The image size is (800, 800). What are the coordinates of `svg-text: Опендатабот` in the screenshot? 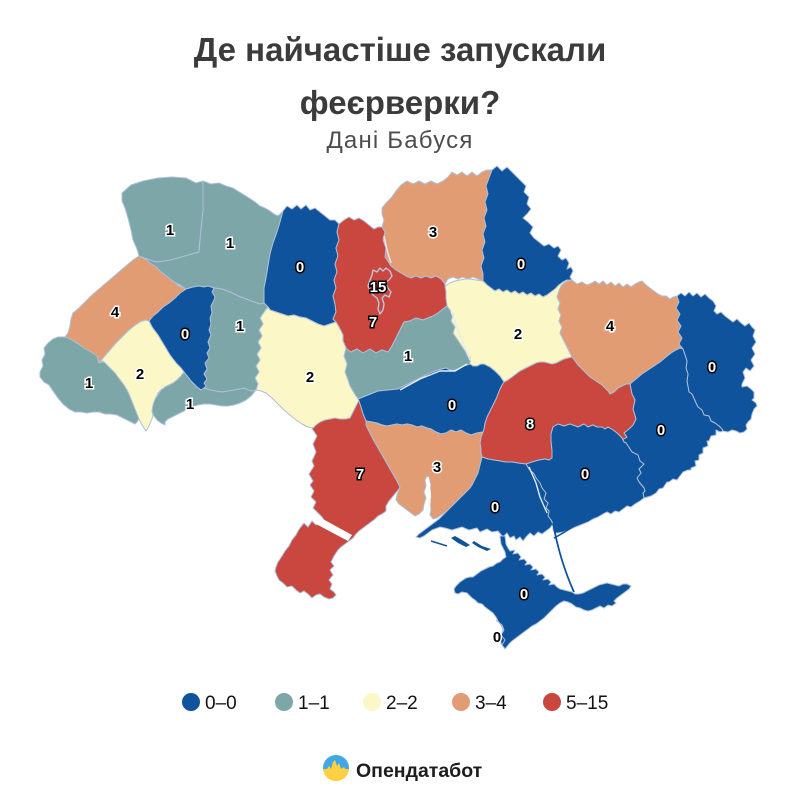 It's located at (419, 771).